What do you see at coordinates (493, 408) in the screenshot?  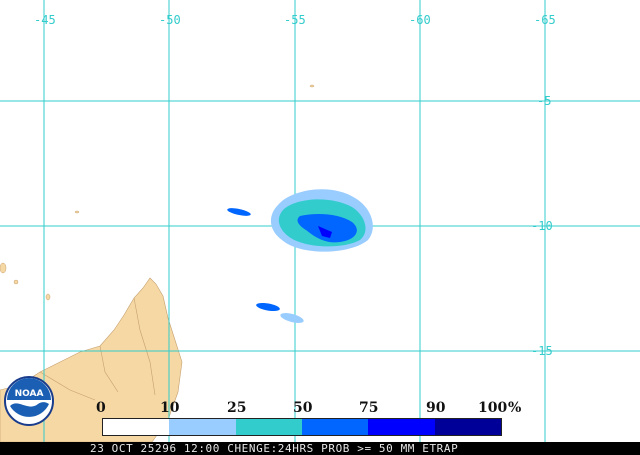 I see `legend-tick-100: 100` at bounding box center [493, 408].